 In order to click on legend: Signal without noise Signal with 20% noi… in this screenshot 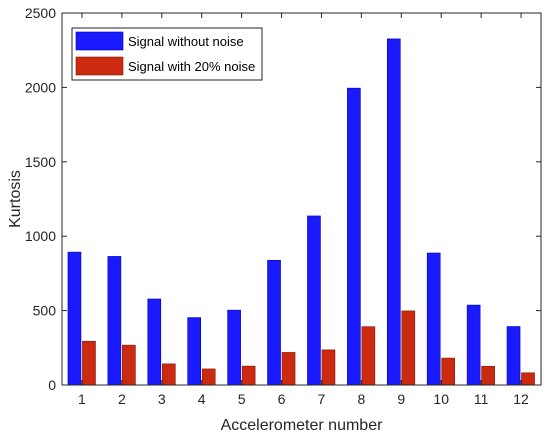, I will do `click(167, 54)`.